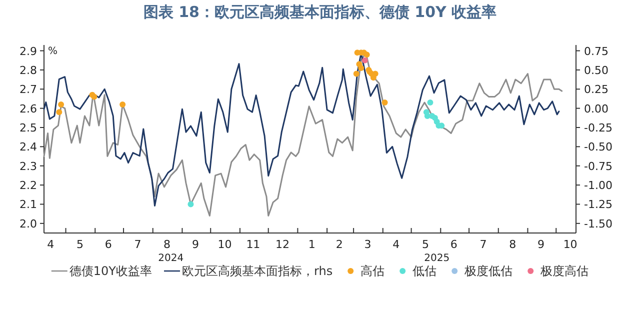  Describe the element at coordinates (596, 70) in the screenshot. I see `y2-tick-label: 0.50` at that location.